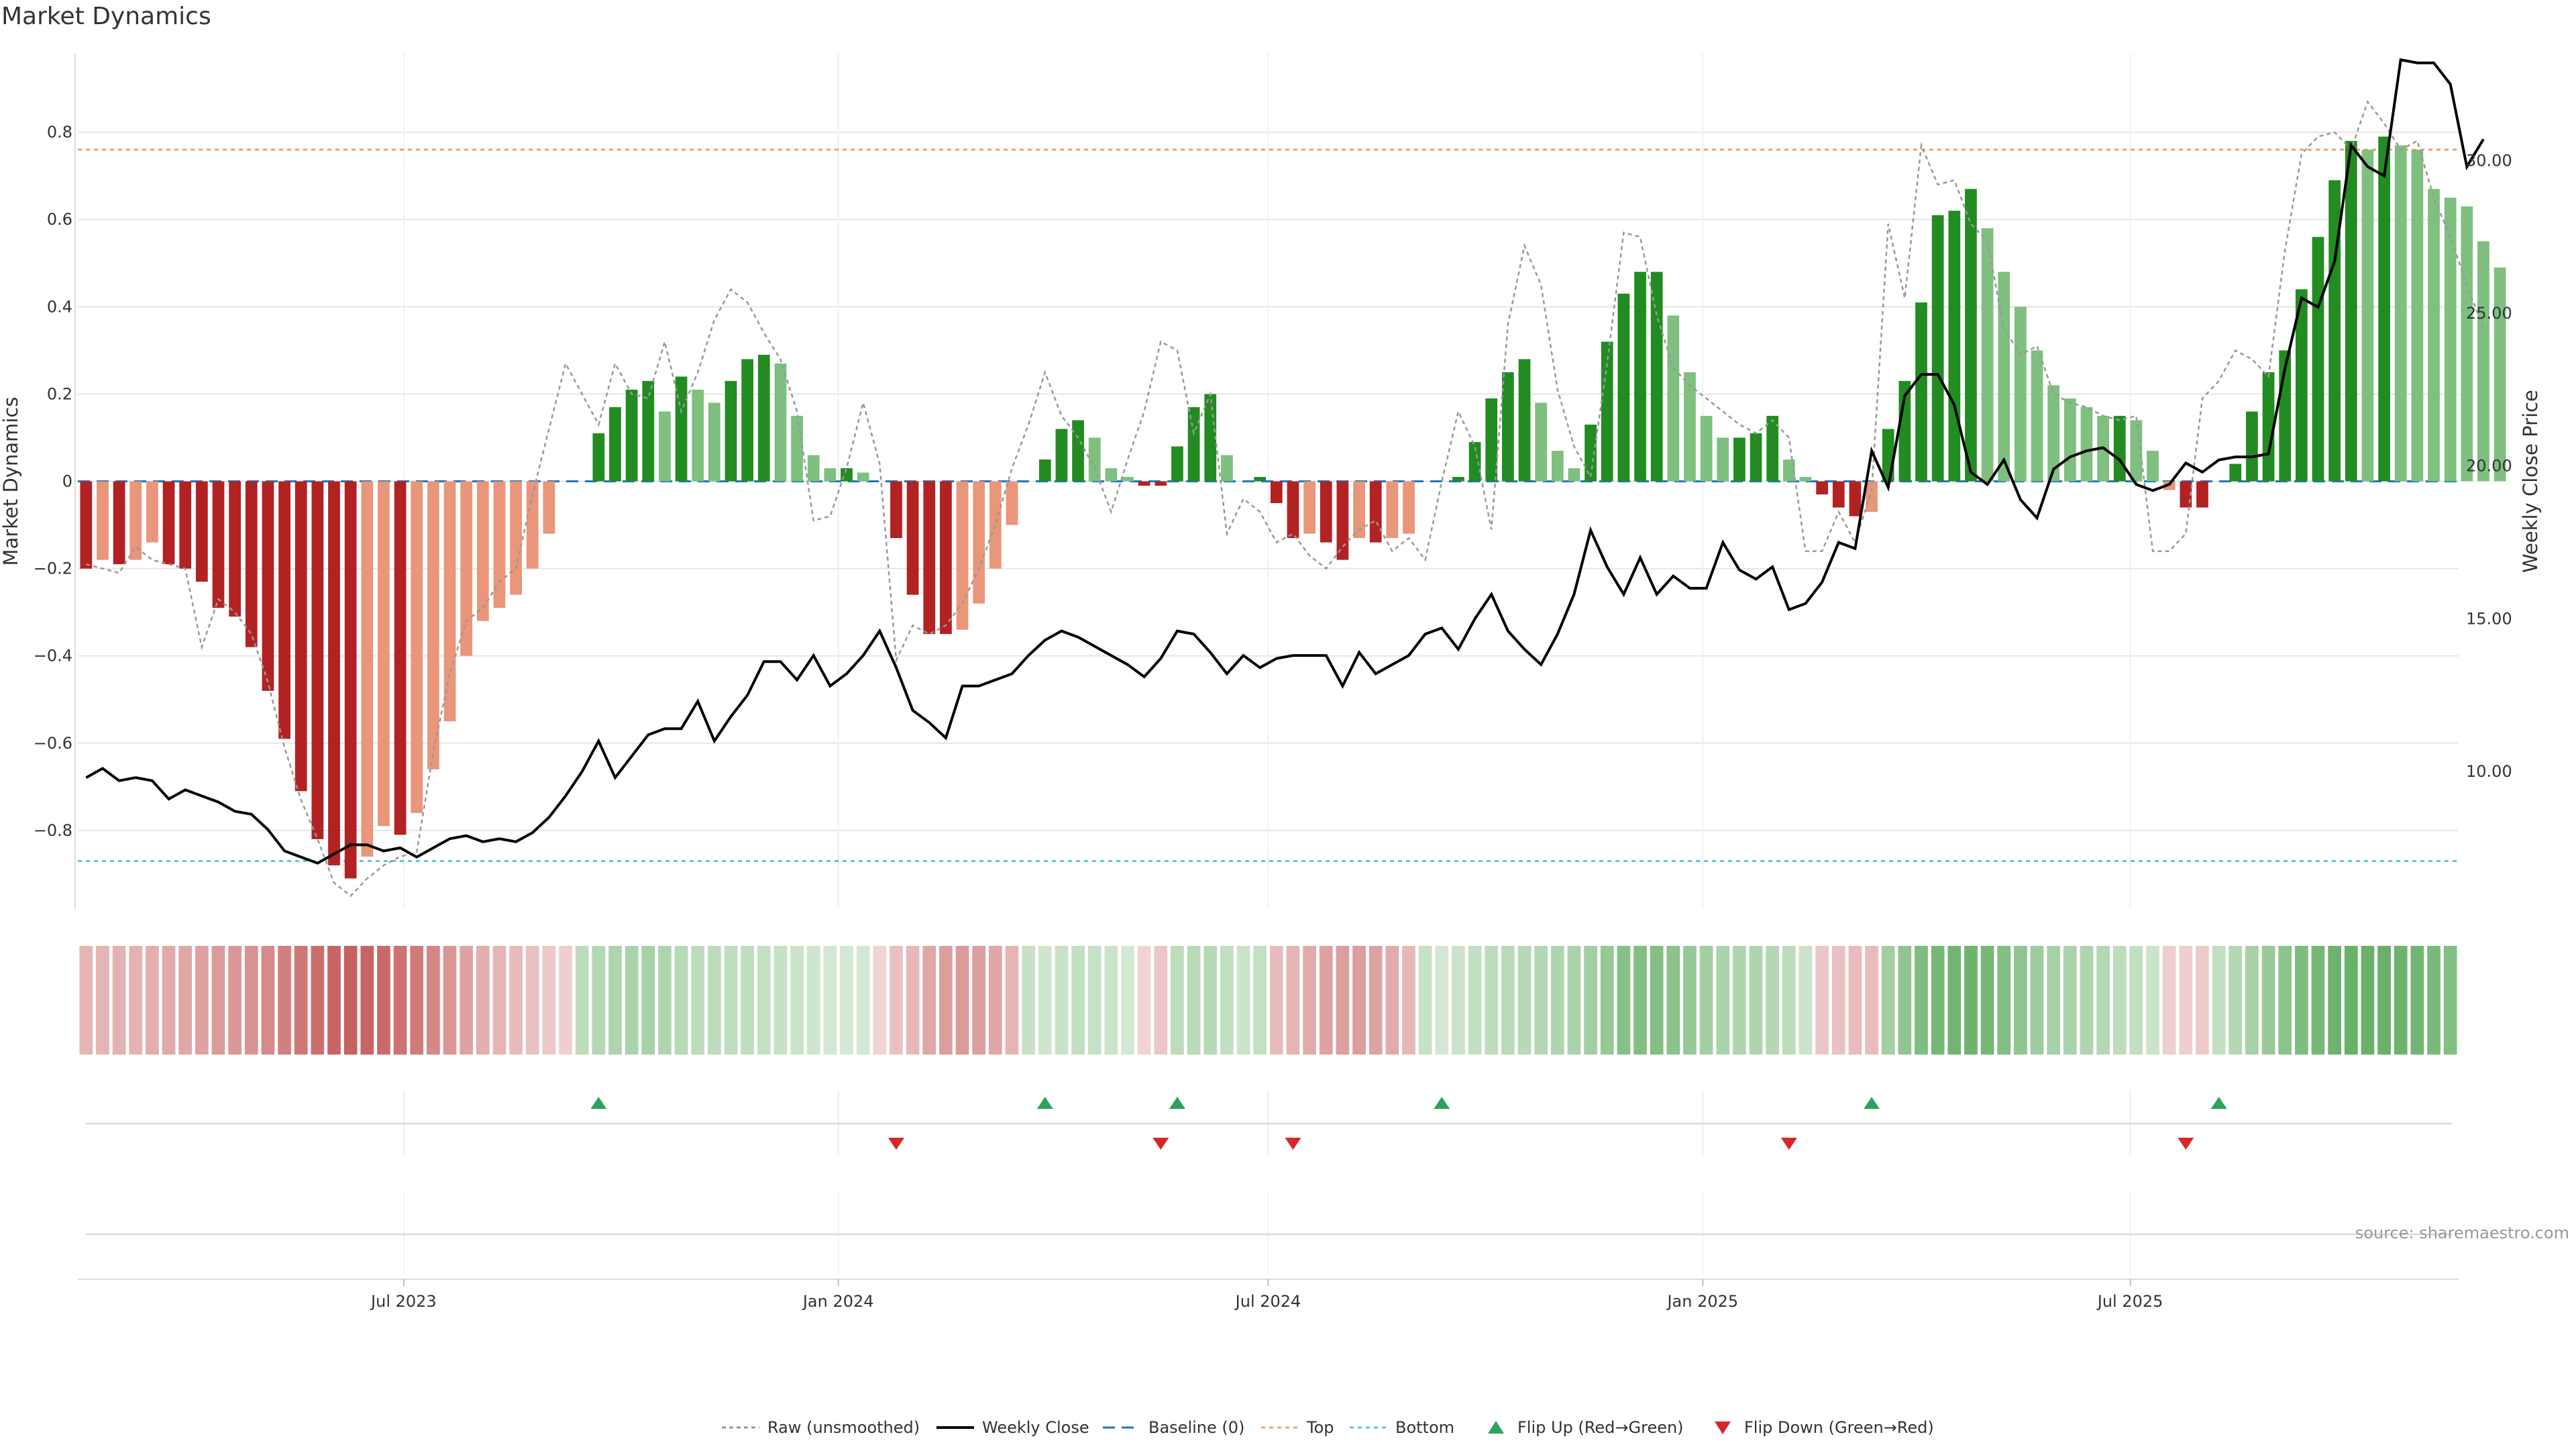  Describe the element at coordinates (53, 830) in the screenshot. I see `y-tick-label: −0.8` at that location.